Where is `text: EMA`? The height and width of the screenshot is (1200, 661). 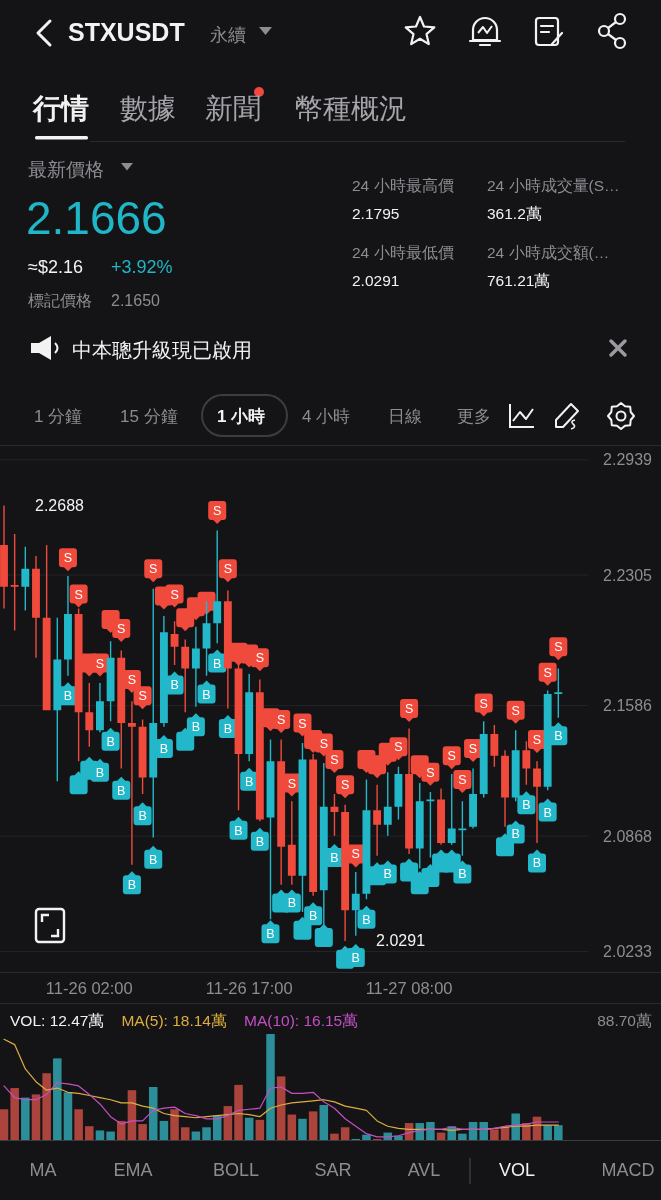 text: EMA is located at coordinates (133, 1170).